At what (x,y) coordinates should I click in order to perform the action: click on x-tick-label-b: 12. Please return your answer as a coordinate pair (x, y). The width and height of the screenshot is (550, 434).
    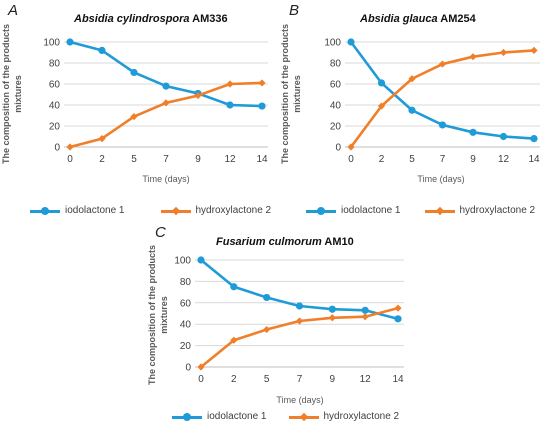
    Looking at the image, I should click on (504, 159).